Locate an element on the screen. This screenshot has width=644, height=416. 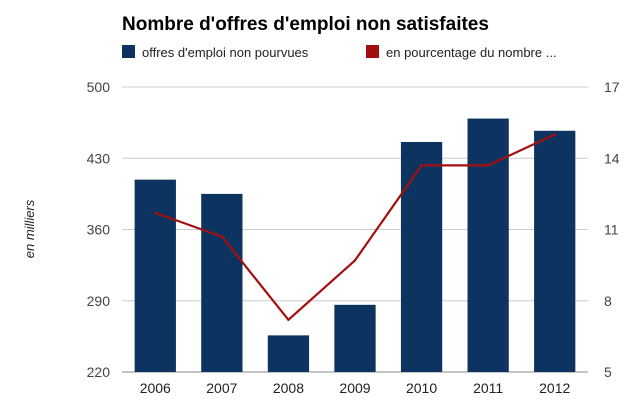
x-tick-label: 2011 is located at coordinates (488, 388).